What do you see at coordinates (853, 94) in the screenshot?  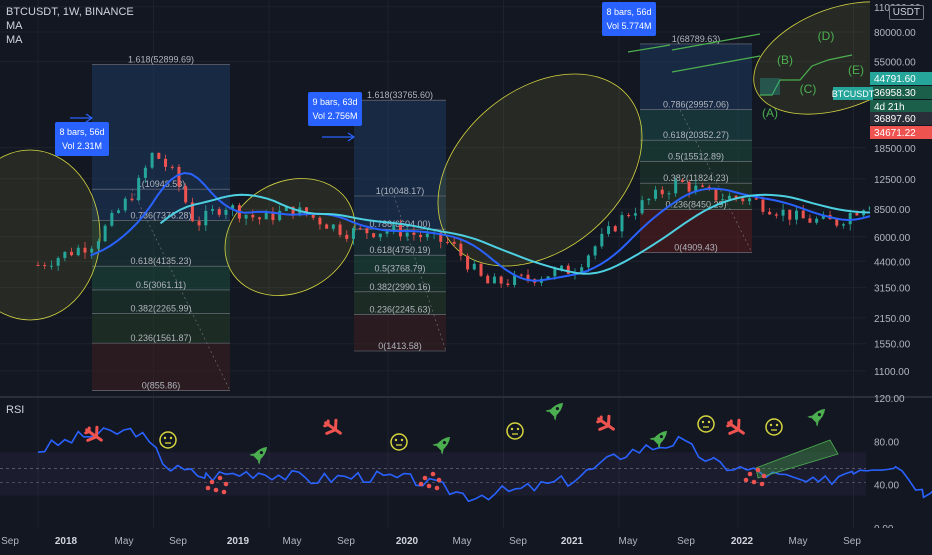 I see `btc-symbol-text: BTCUSDT` at bounding box center [853, 94].